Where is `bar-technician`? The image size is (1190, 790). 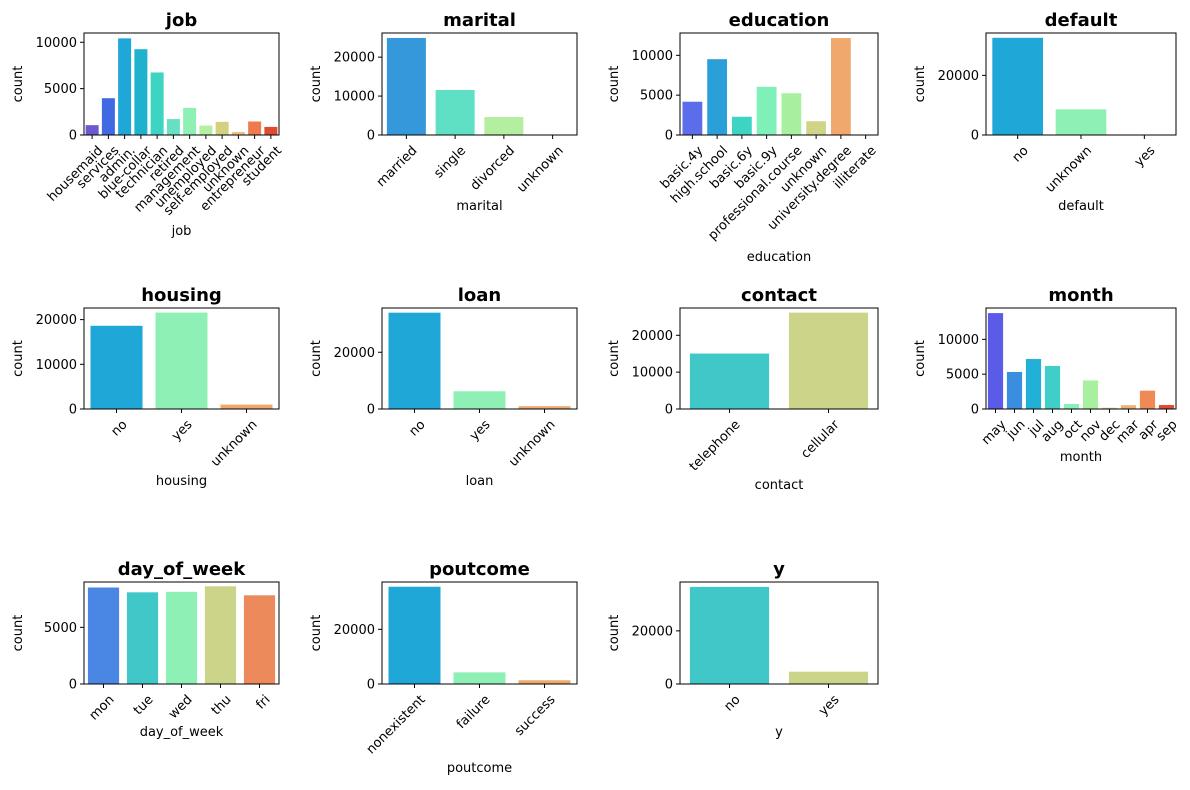
bar-technician is located at coordinates (157, 103).